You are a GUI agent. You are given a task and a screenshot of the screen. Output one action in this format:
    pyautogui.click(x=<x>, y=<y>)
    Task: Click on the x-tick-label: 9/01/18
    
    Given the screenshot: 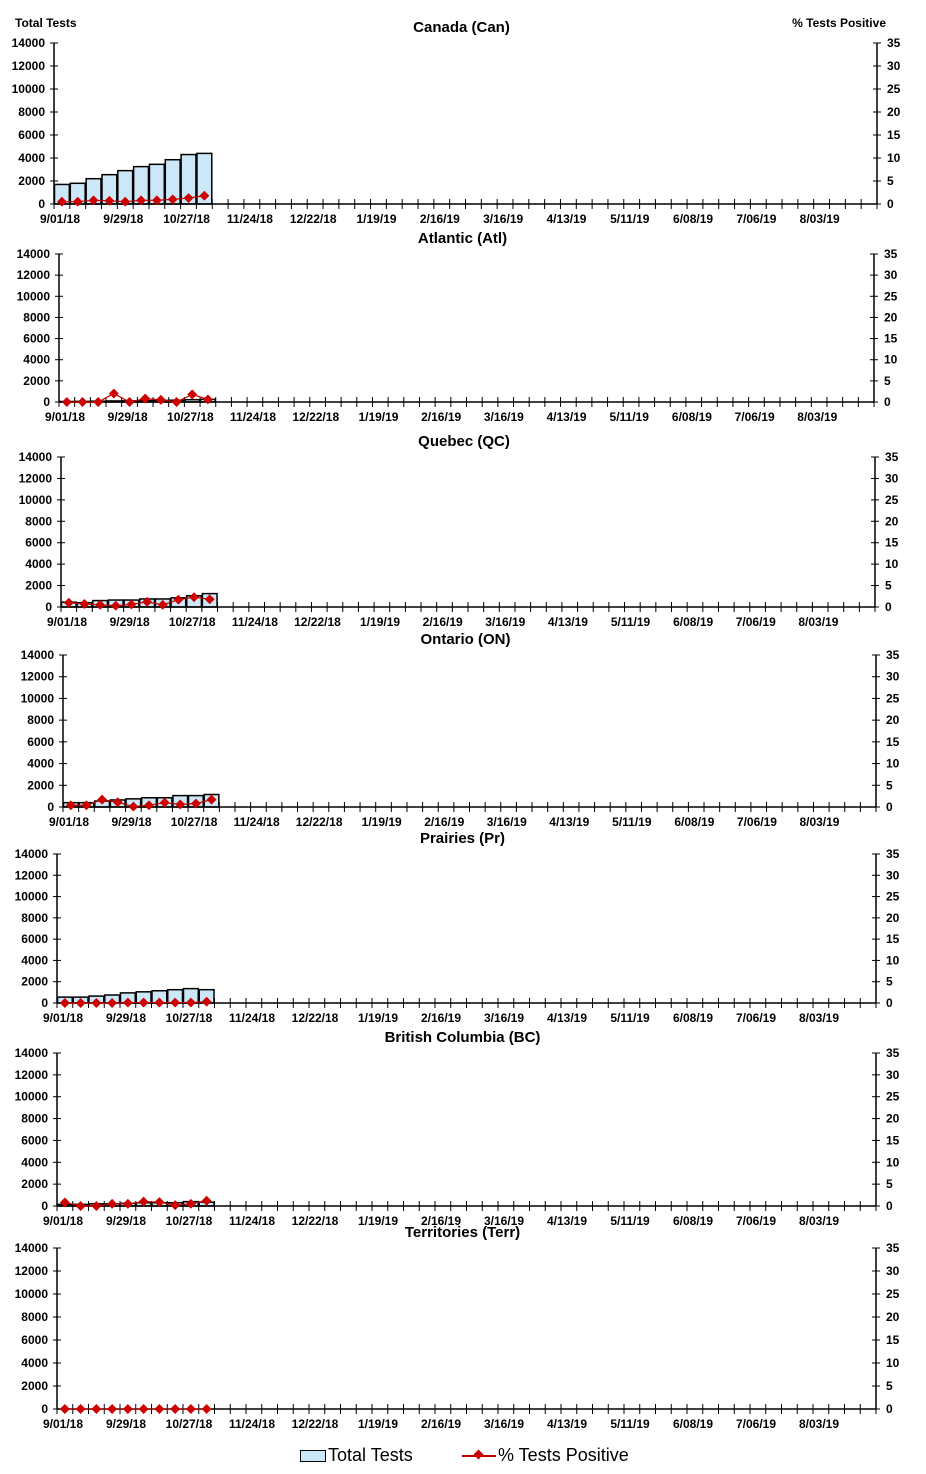 What is the action you would take?
    pyautogui.click(x=60, y=219)
    